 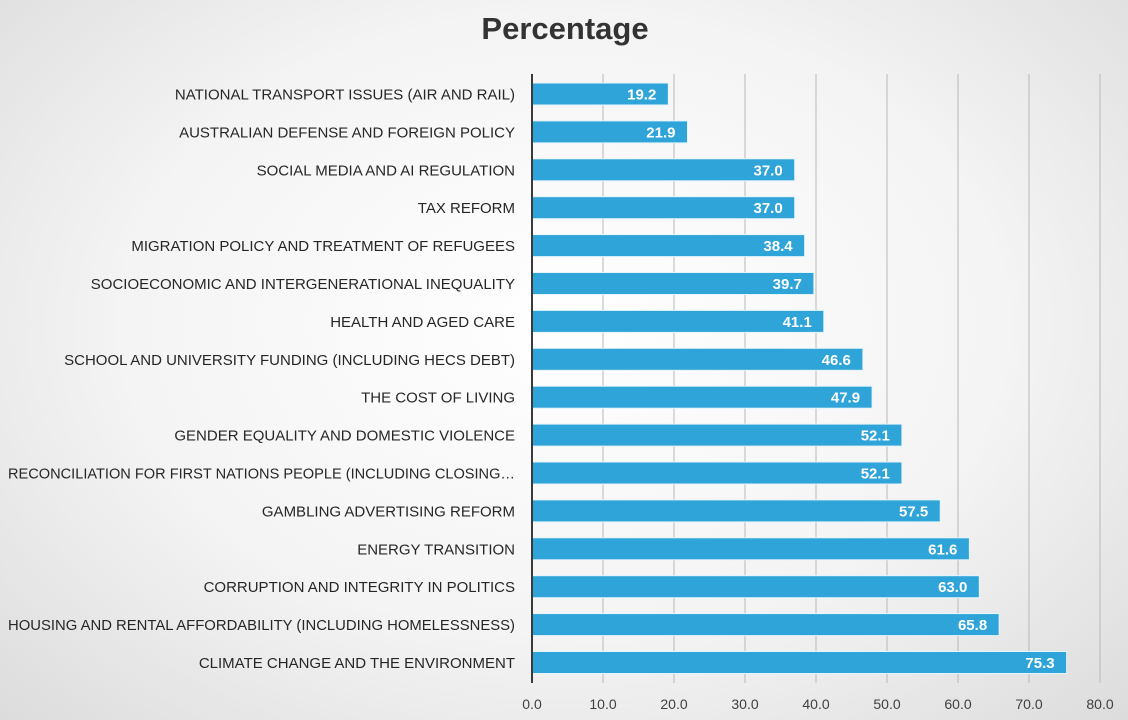 I want to click on data-label: 19.2, so click(x=641, y=95).